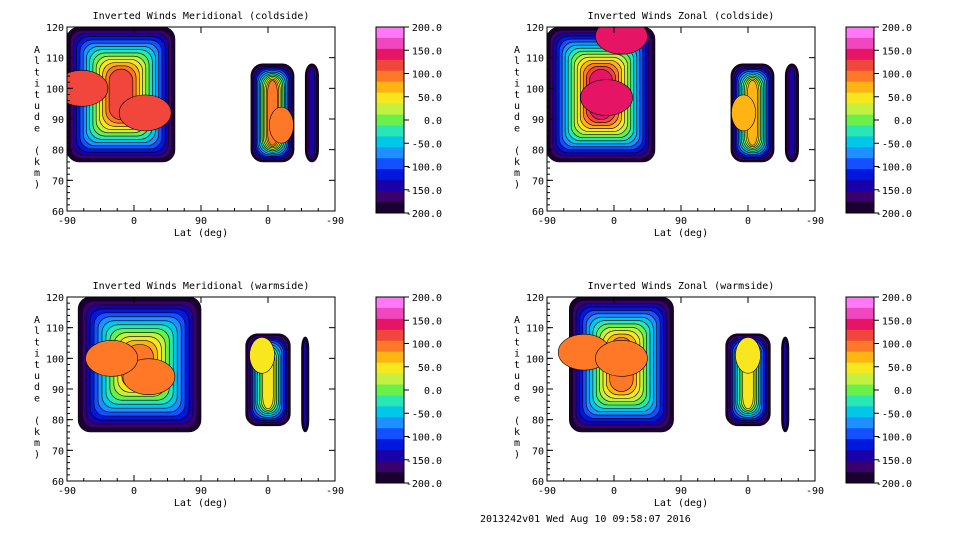 The image size is (960, 544). I want to click on plot-area, so click(193, 365).